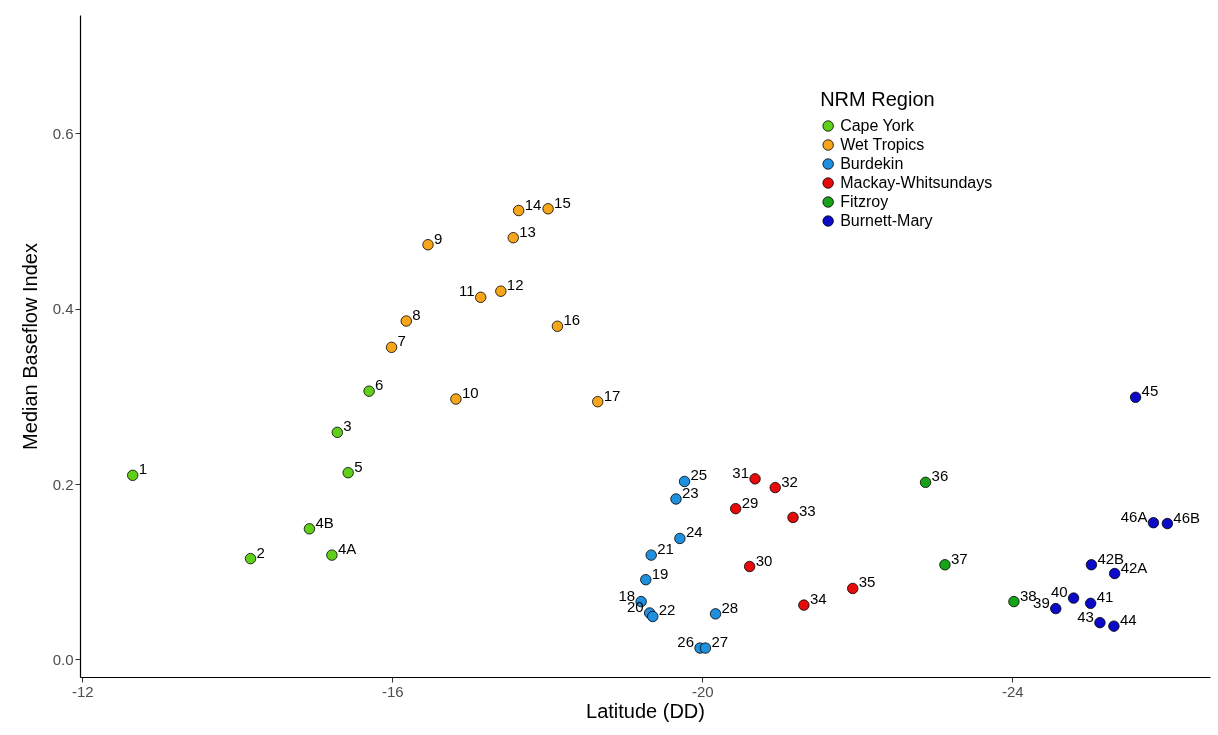 This screenshot has width=1218, height=735. Describe the element at coordinates (882, 144) in the screenshot. I see `legend-label: Wet Tropics` at that location.